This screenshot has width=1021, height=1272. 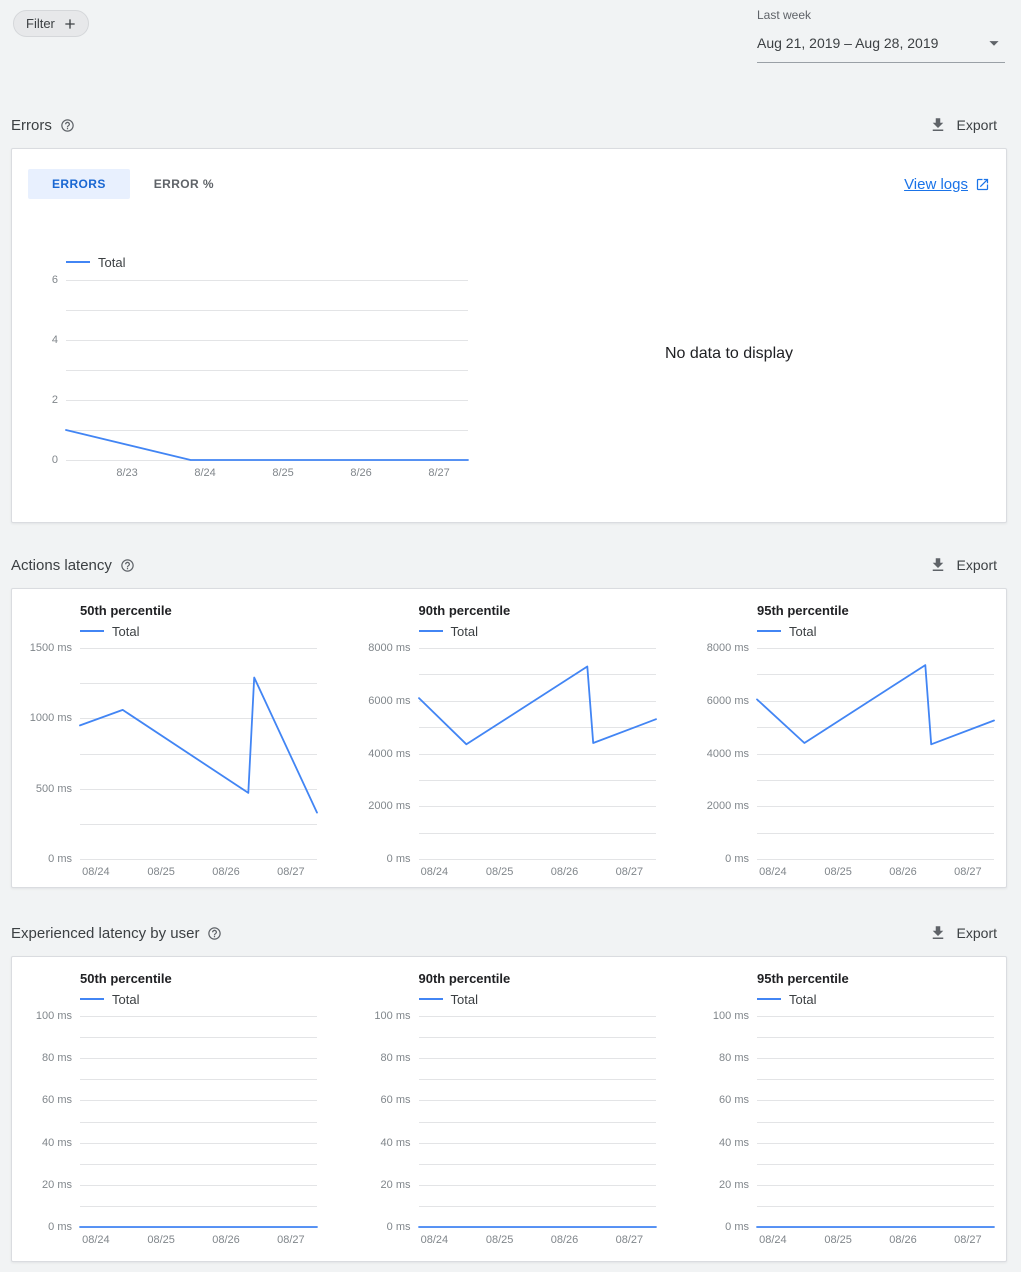 What do you see at coordinates (54, 340) in the screenshot?
I see `y-axis-label: 4` at bounding box center [54, 340].